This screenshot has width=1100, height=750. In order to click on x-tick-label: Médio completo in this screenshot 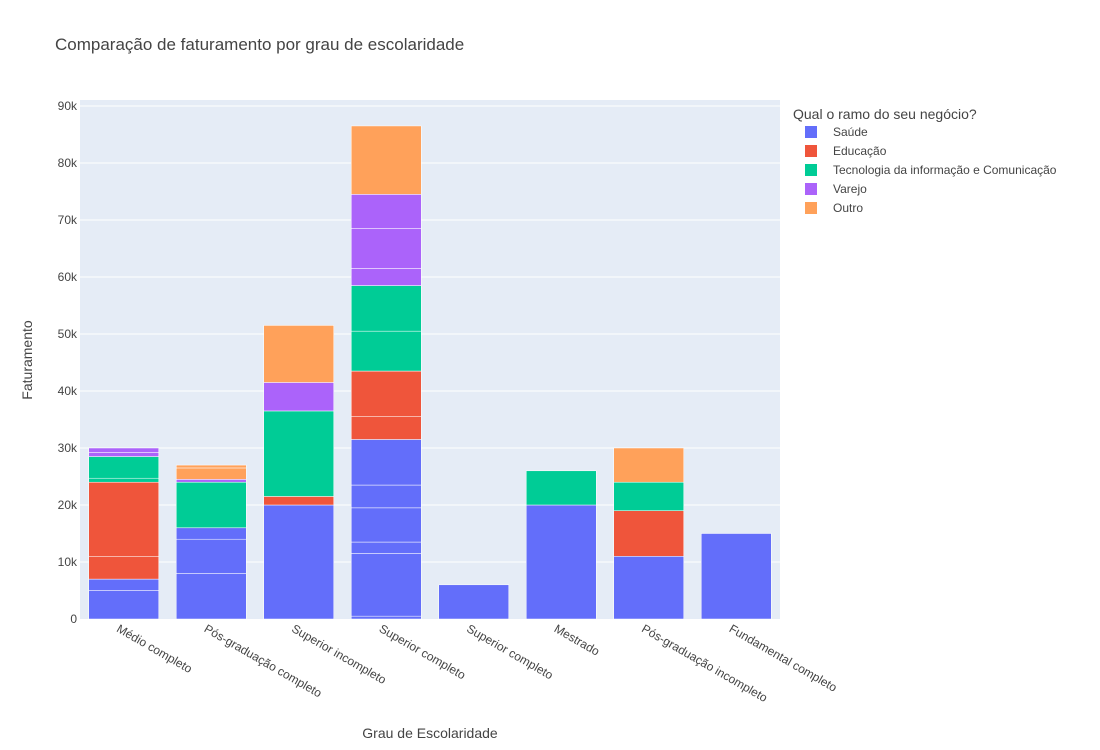, I will do `click(154, 648)`.